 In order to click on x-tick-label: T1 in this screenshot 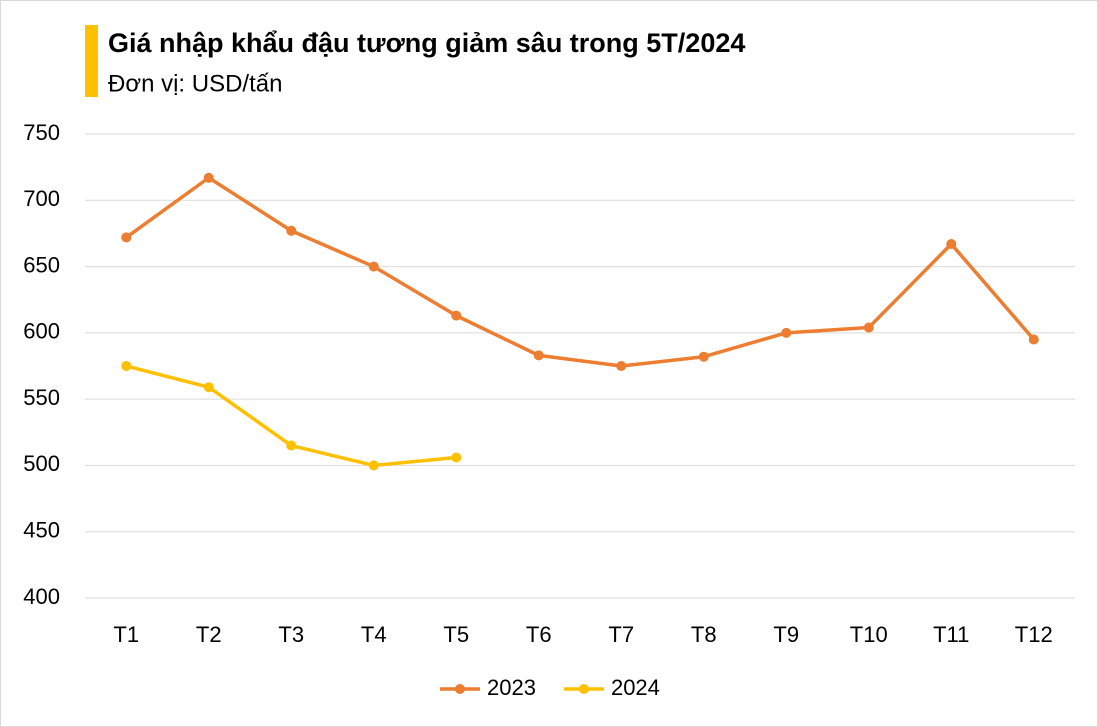, I will do `click(126, 634)`.